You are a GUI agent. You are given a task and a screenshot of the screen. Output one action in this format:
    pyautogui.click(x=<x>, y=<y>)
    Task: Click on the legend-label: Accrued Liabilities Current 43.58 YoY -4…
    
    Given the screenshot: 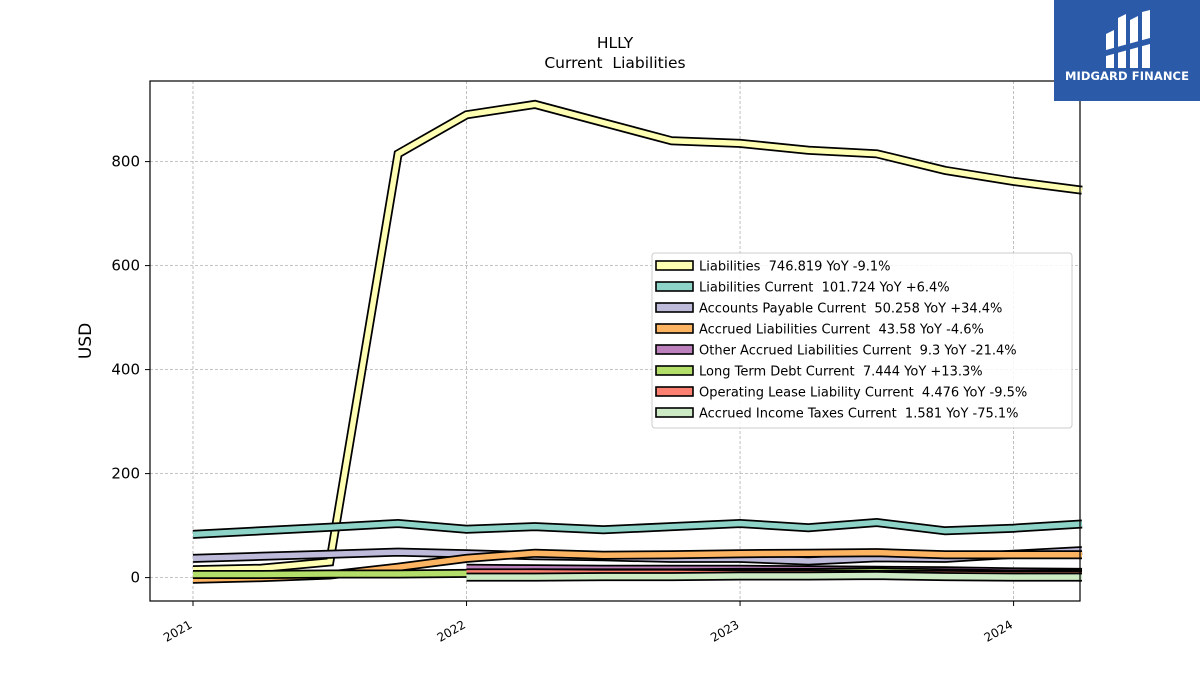 What is the action you would take?
    pyautogui.click(x=841, y=330)
    